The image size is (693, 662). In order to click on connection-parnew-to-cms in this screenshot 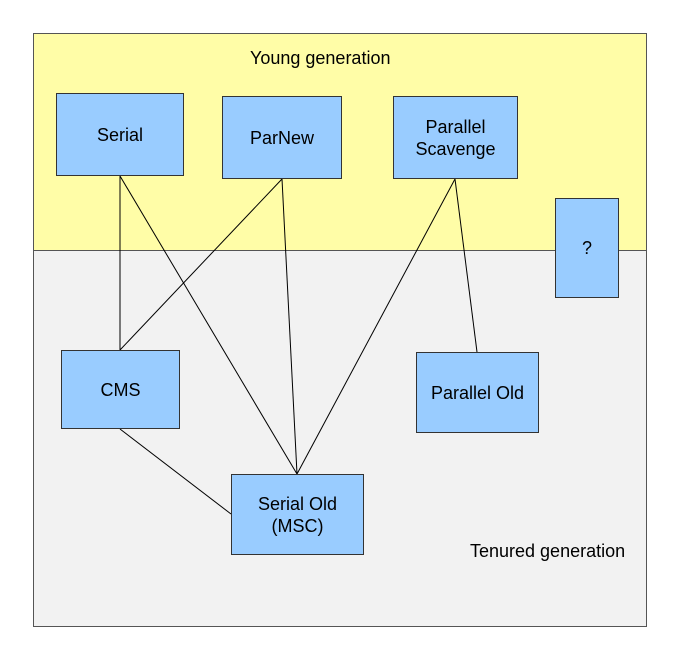, I will do `click(201, 264)`.